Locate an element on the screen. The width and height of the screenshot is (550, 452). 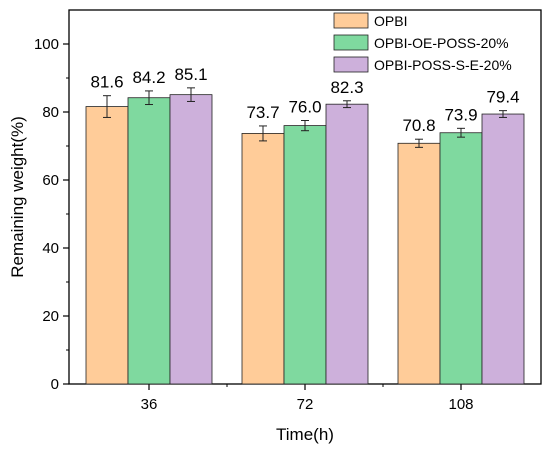
y-tick-labels: 0 20 40 60 80 100 is located at coordinates (46, 214).